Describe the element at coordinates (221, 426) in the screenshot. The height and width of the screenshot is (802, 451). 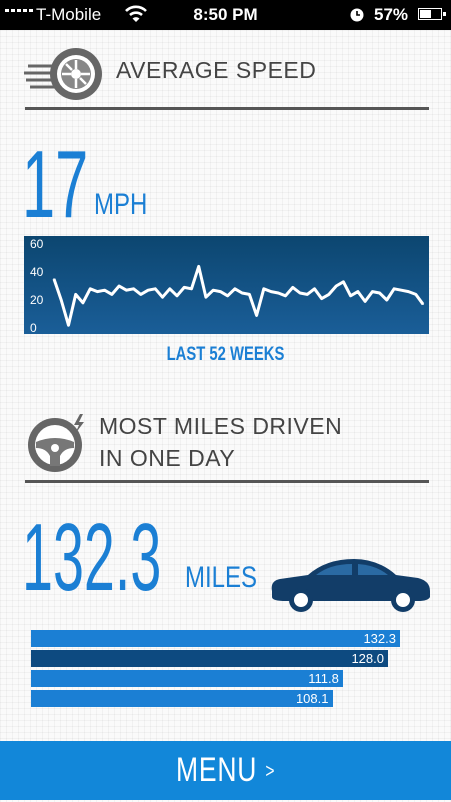
I see `most-miles-title-line1: MOST MILES DRIVEN` at that location.